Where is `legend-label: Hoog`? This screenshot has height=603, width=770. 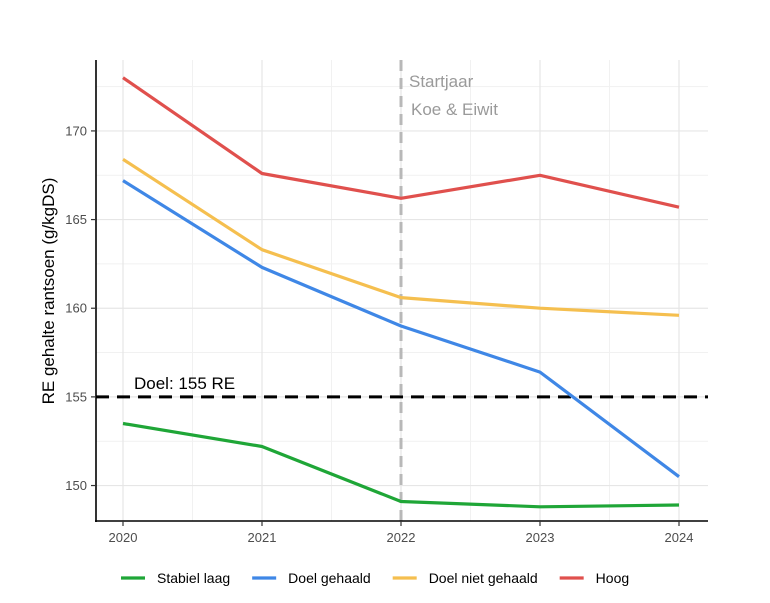
legend-label: Hoog is located at coordinates (612, 578).